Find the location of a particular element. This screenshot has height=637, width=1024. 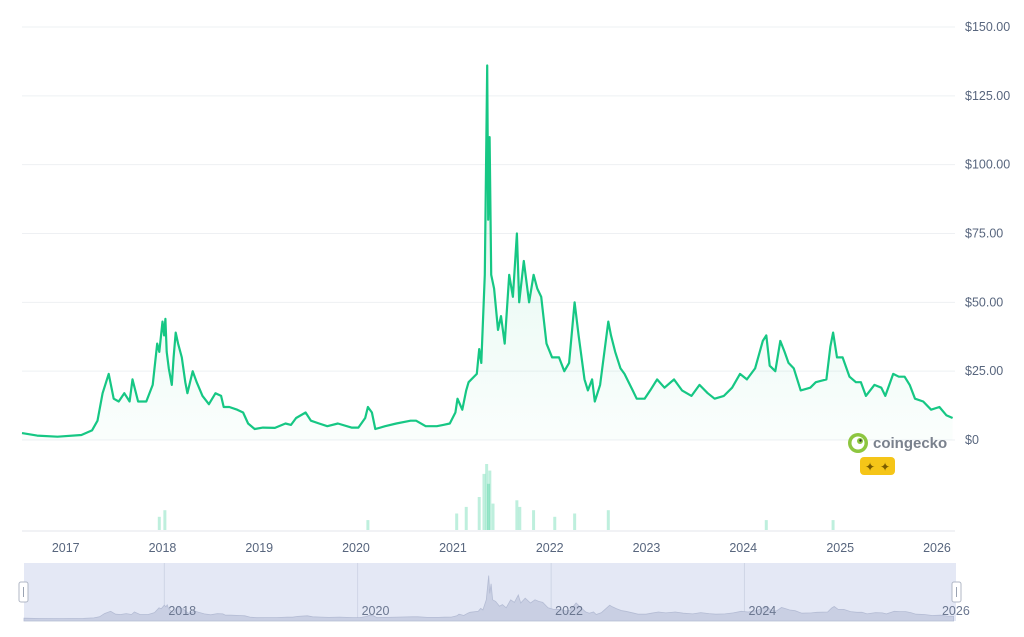

x-tick-label: 2019 is located at coordinates (259, 548).